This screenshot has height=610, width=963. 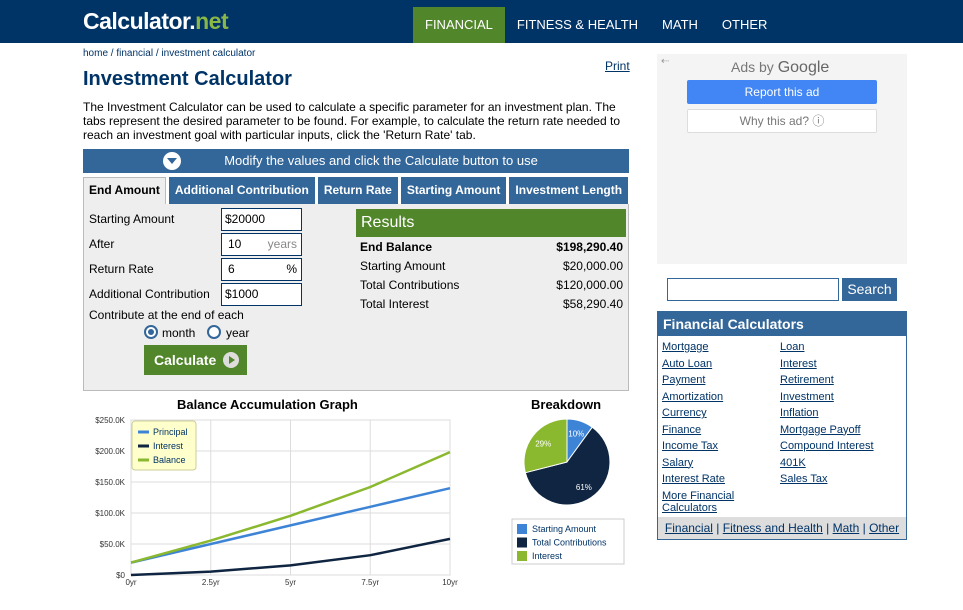 I want to click on report-ad-button: Report this ad, so click(x=782, y=92).